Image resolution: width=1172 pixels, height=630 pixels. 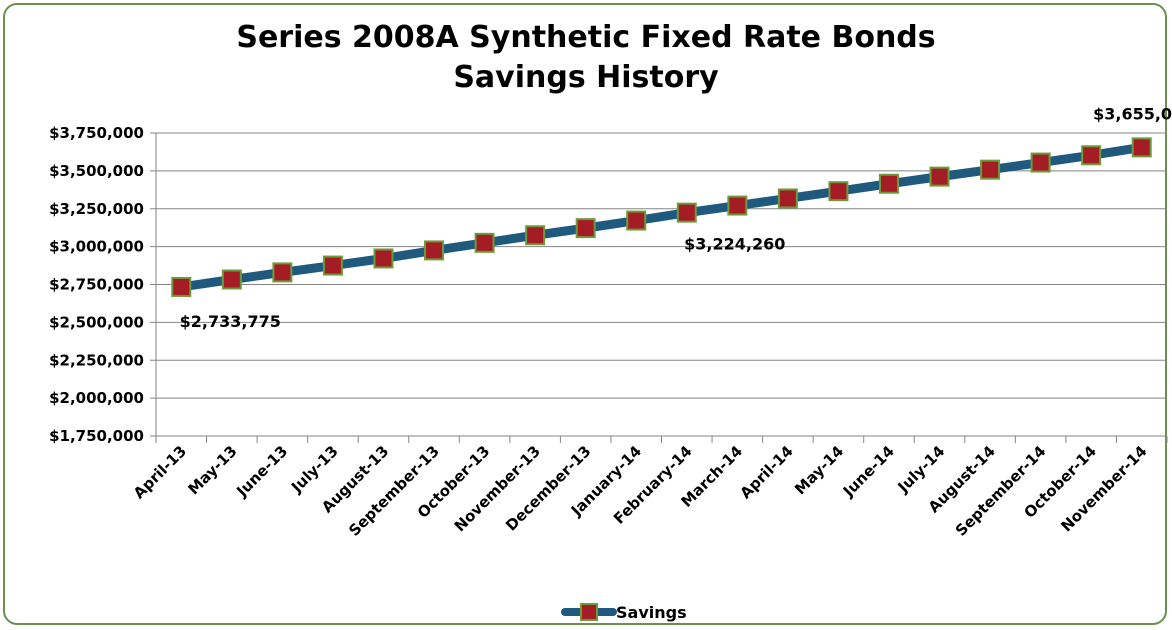 What do you see at coordinates (96, 436) in the screenshot?
I see `y-tick-label: $1,750,000` at bounding box center [96, 436].